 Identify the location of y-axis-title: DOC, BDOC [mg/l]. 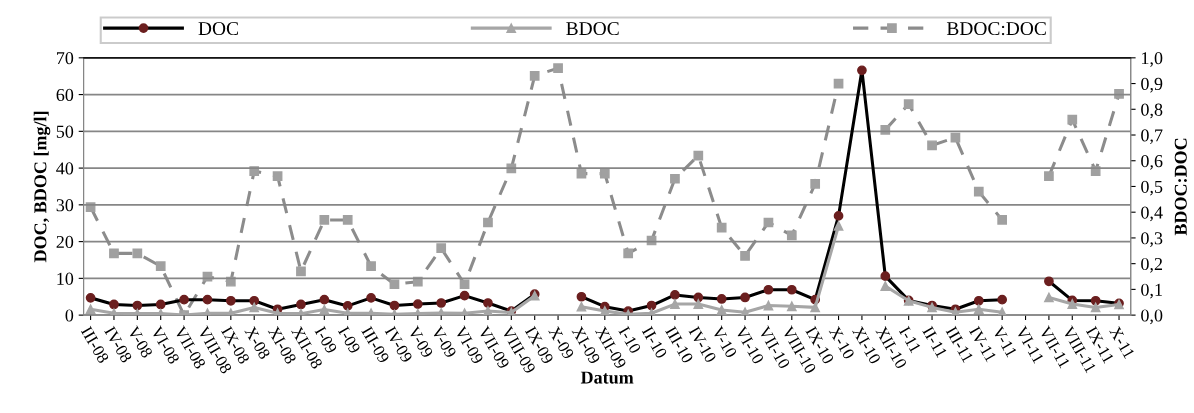
(42, 187).